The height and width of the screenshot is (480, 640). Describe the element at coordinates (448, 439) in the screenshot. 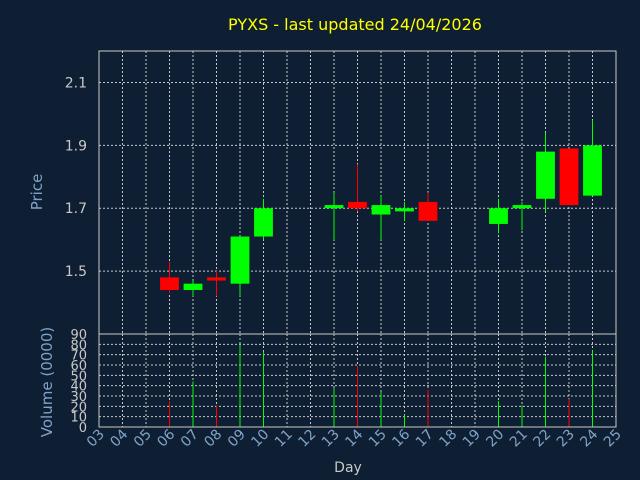

I see `x-tick-label: 18` at that location.